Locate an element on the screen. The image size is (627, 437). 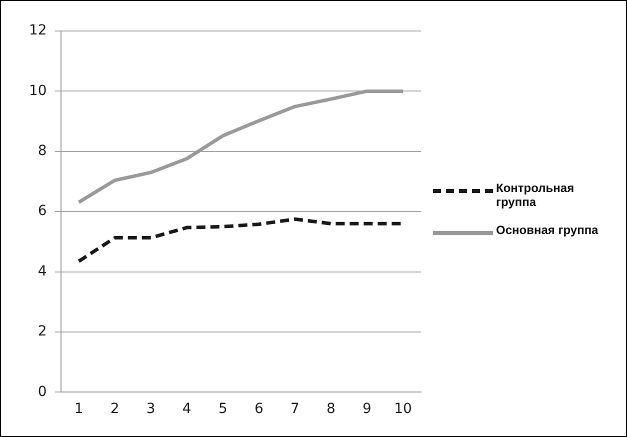
y-tick-label: 12 is located at coordinates (37, 30).